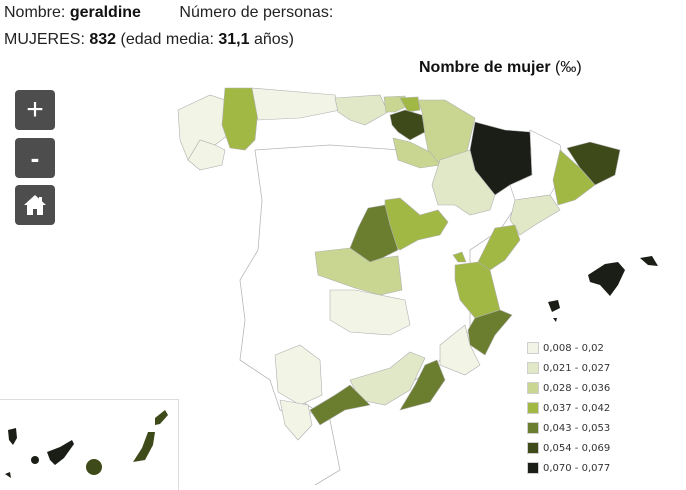 This screenshot has width=686, height=490. I want to click on province-toledo, so click(358, 271).